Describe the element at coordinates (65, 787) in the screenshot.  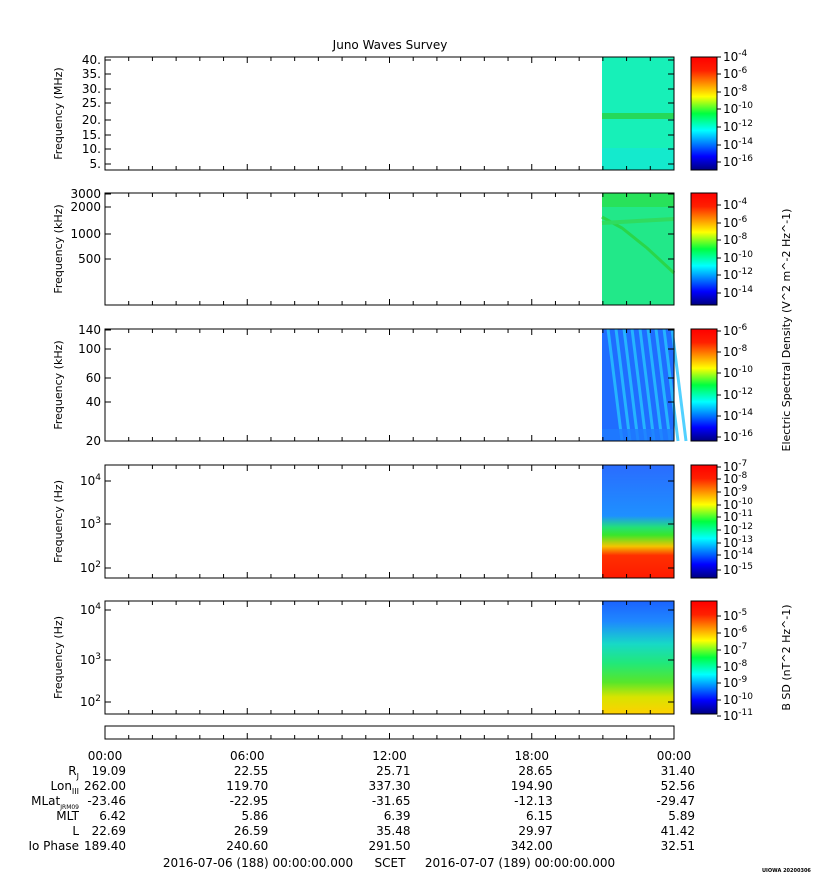
I see `ephemeris-label: LonIII` at that location.